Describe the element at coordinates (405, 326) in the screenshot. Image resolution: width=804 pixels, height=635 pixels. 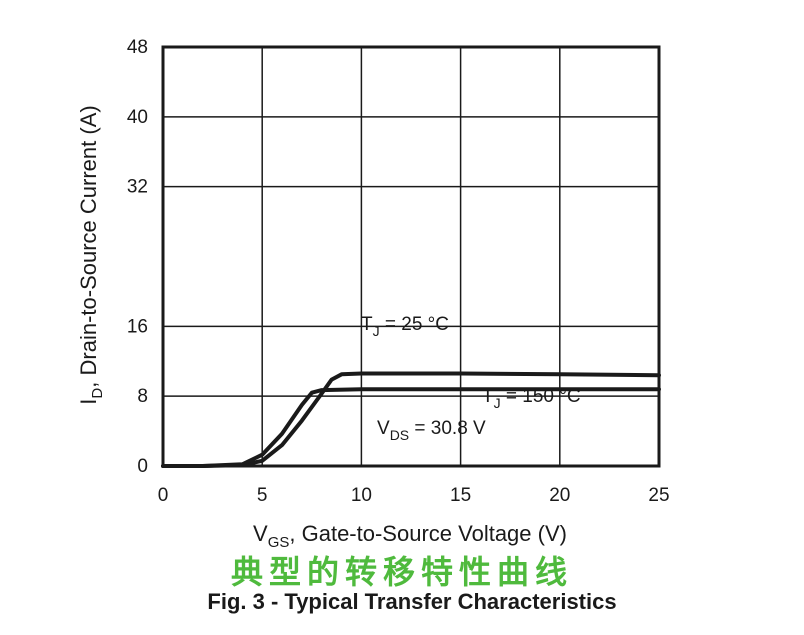
I see `annotation-tj-25: TJ = 25 °C` at that location.